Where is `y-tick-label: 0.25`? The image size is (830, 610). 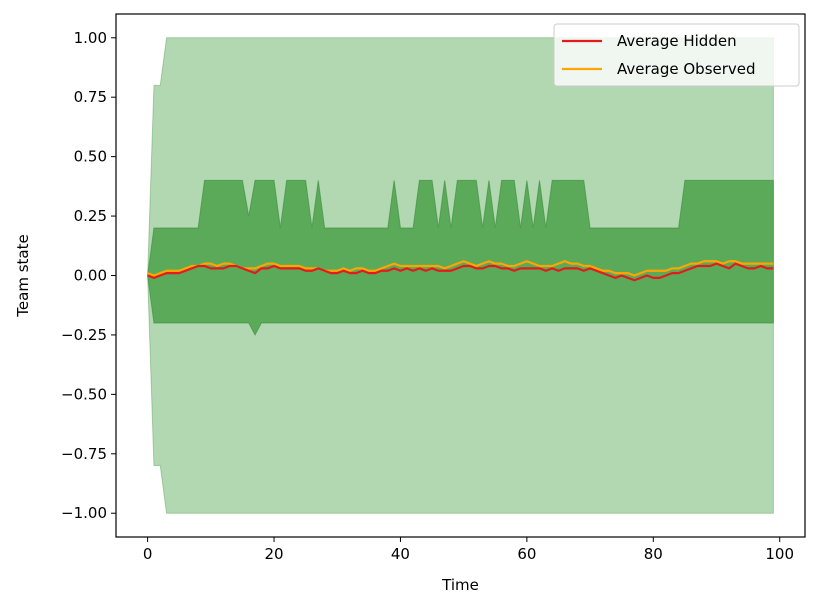
y-tick-label: 0.25 is located at coordinates (90, 216).